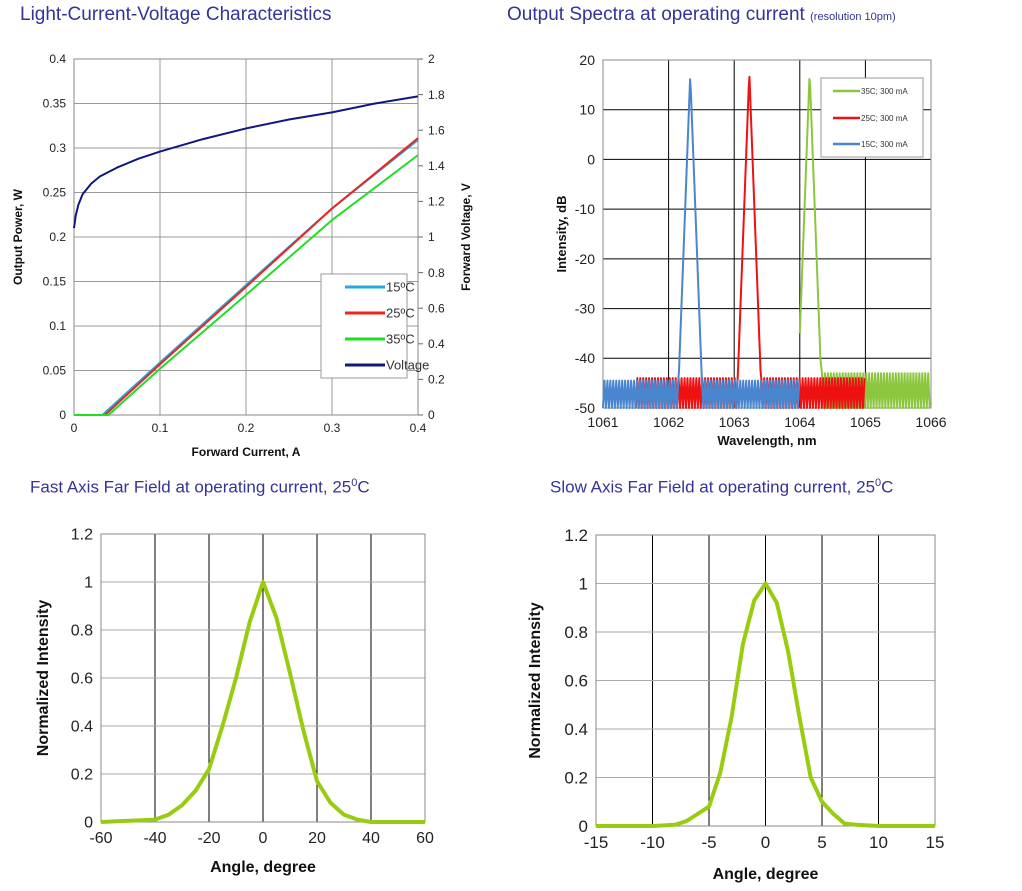  What do you see at coordinates (585, 259) in the screenshot?
I see `y-tick-label: -20` at bounding box center [585, 259].